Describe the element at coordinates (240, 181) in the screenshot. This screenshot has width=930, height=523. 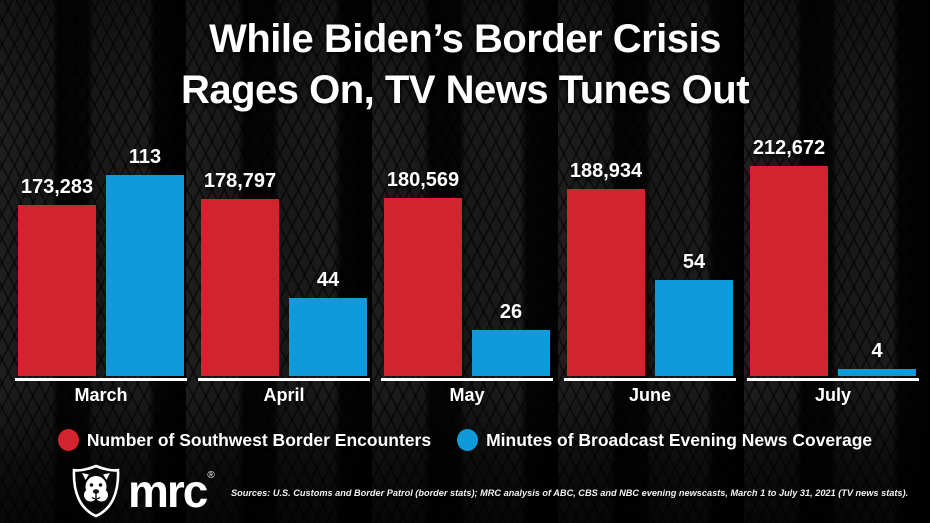
I see `value-label-april-encounters: 178,797` at that location.